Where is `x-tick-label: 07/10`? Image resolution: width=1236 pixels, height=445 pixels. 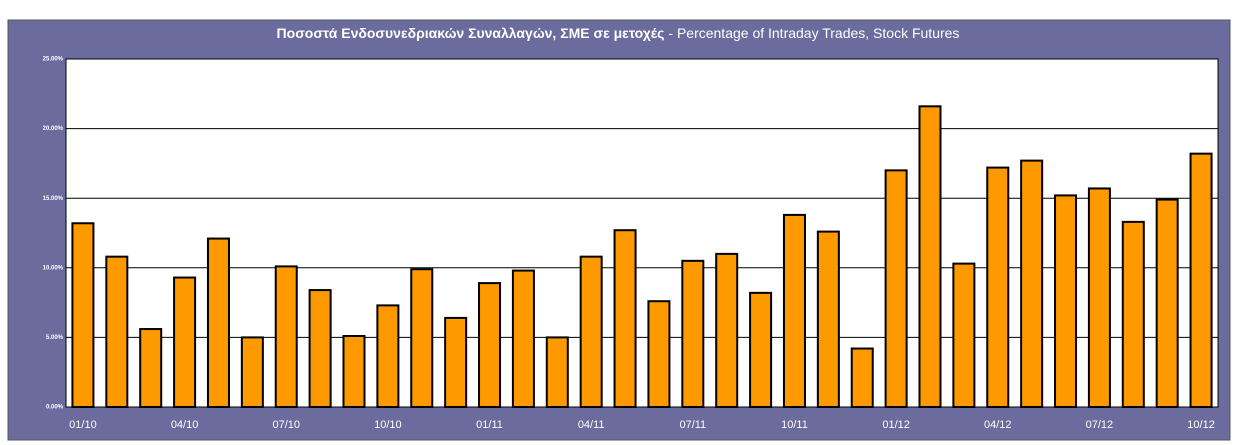 x-tick-label: 07/10 is located at coordinates (286, 425).